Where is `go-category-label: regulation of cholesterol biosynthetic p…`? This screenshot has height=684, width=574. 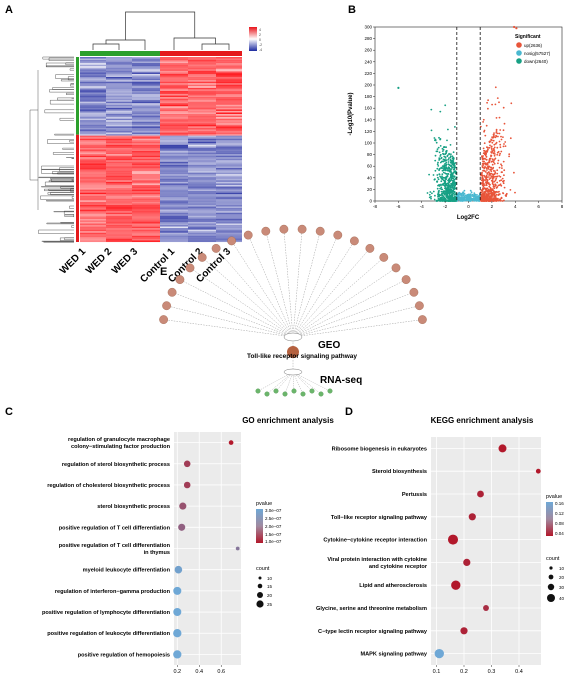
go-category-label: regulation of cholesterol biosynthetic p… is located at coordinates (108, 486).